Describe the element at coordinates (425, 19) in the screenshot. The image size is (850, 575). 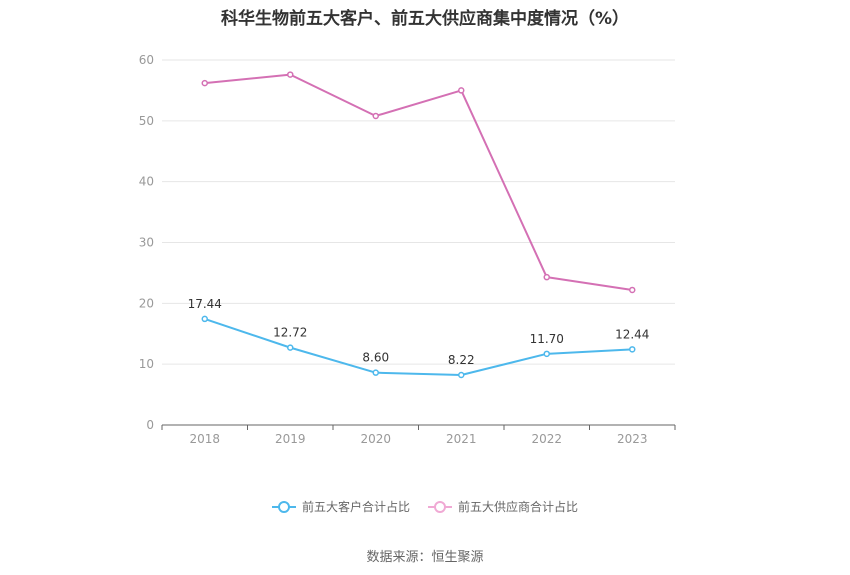
I see `chart-title: 科华生物前五大客户、前五大供应商集中度情况（%）` at that location.